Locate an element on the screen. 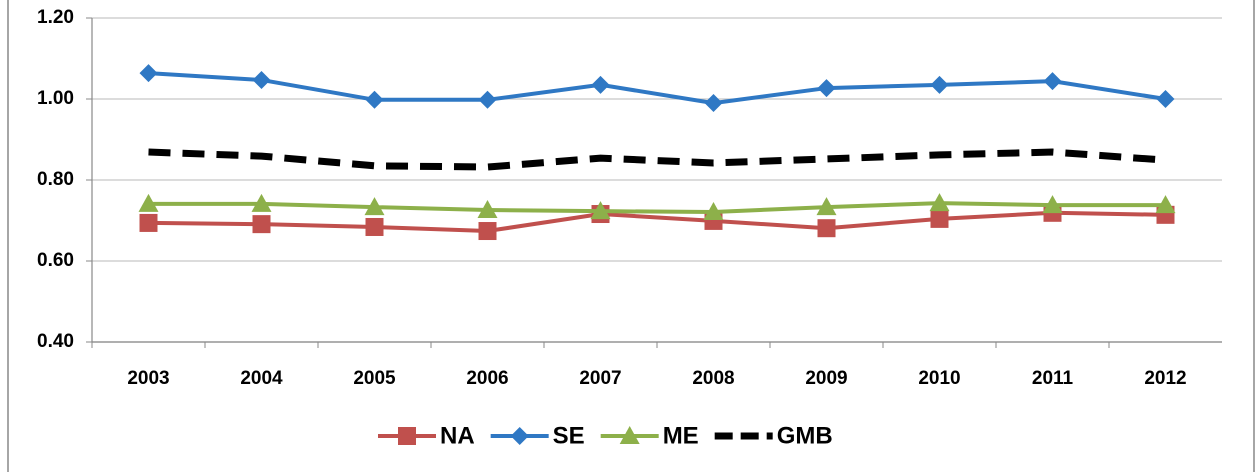  x-tick-label: 2004 is located at coordinates (261, 378).